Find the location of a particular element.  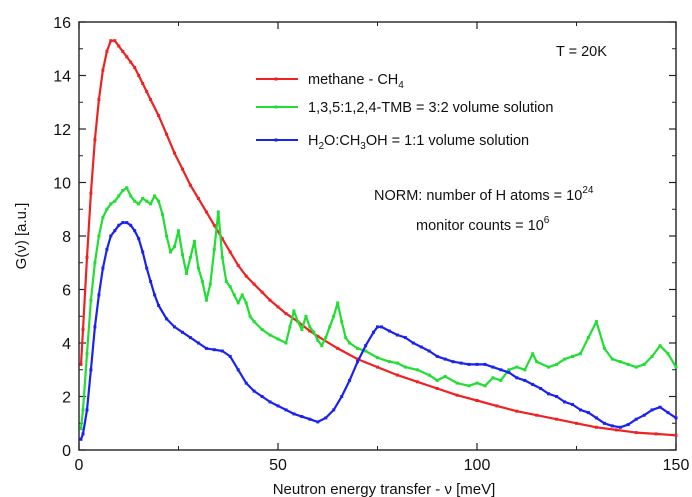

y-axis-title: G(ν) [a.u.] is located at coordinates (21, 236).